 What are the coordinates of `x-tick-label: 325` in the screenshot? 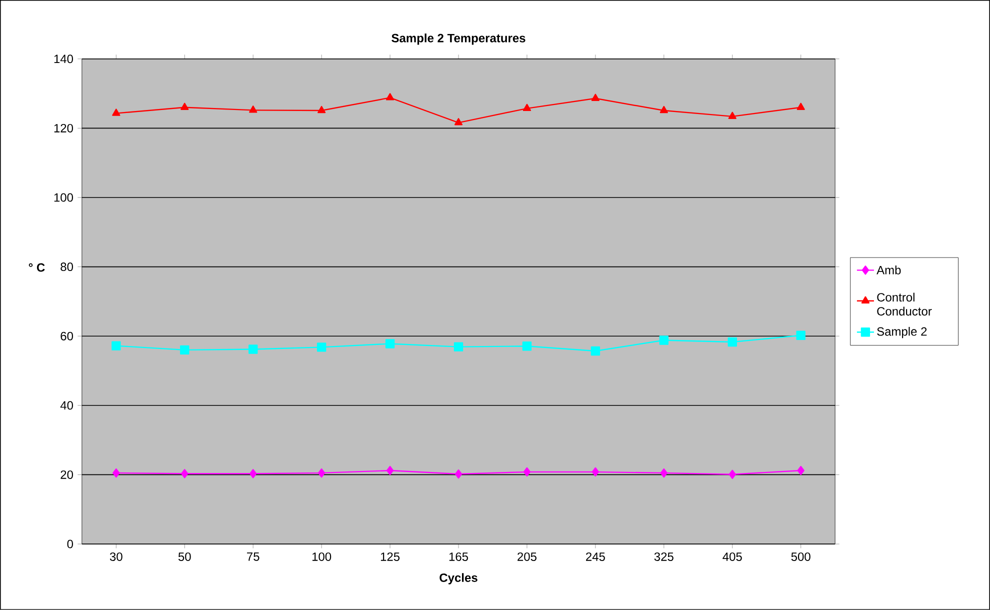 It's located at (664, 556).